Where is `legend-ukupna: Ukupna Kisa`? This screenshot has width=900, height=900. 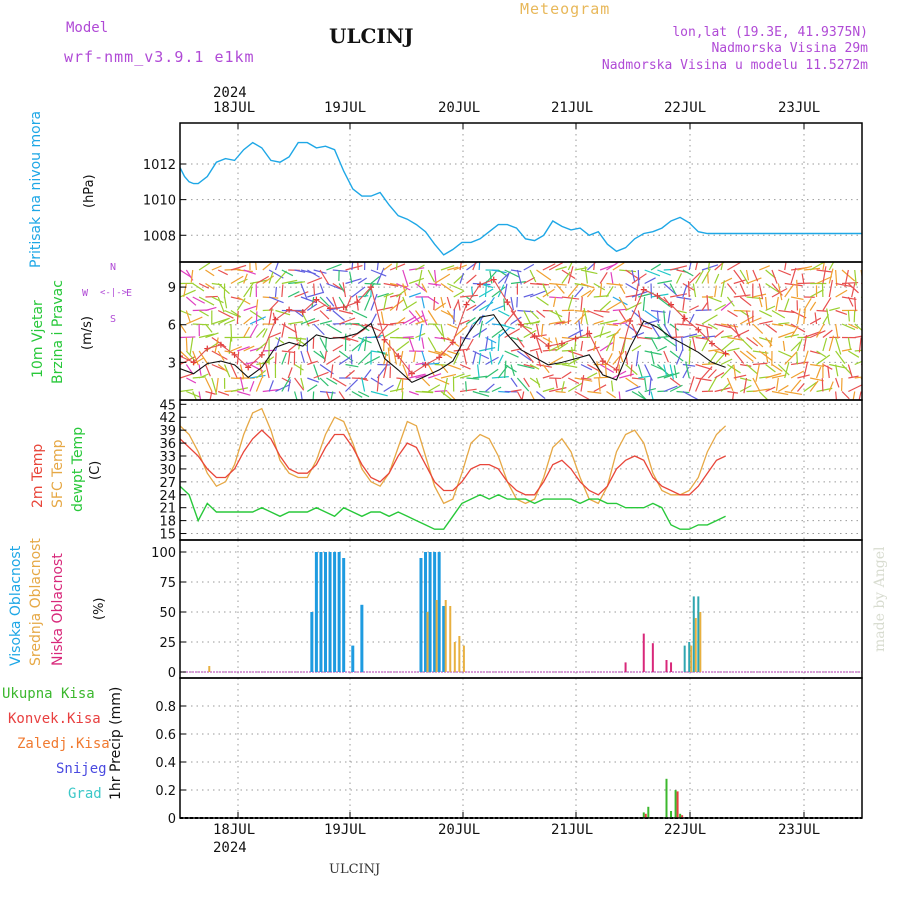
legend-ukupna: Ukupna Kisa is located at coordinates (48, 694).